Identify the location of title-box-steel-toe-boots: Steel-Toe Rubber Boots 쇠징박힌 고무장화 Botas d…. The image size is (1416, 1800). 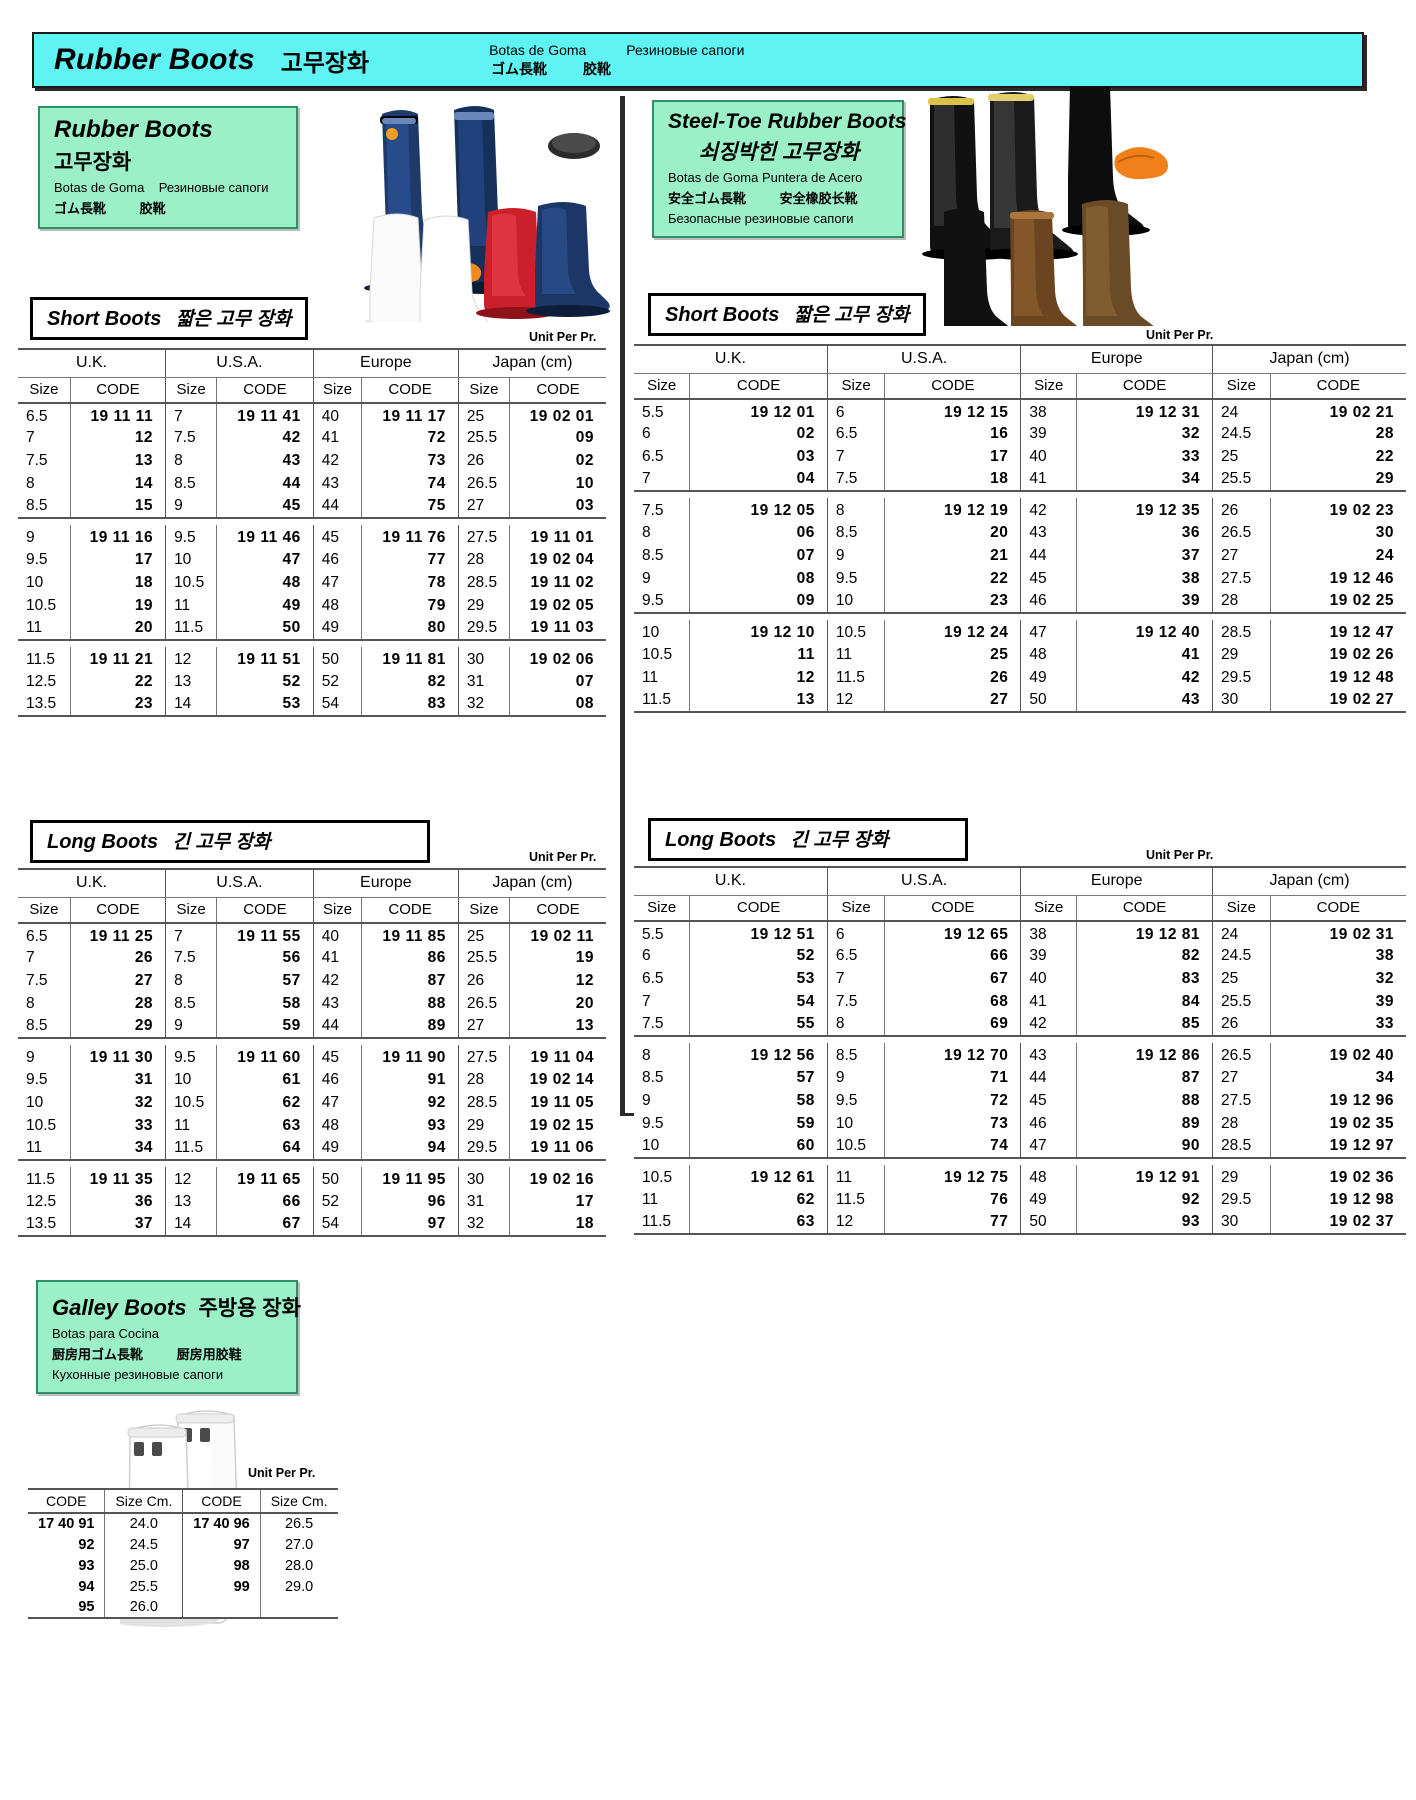
(779, 169).